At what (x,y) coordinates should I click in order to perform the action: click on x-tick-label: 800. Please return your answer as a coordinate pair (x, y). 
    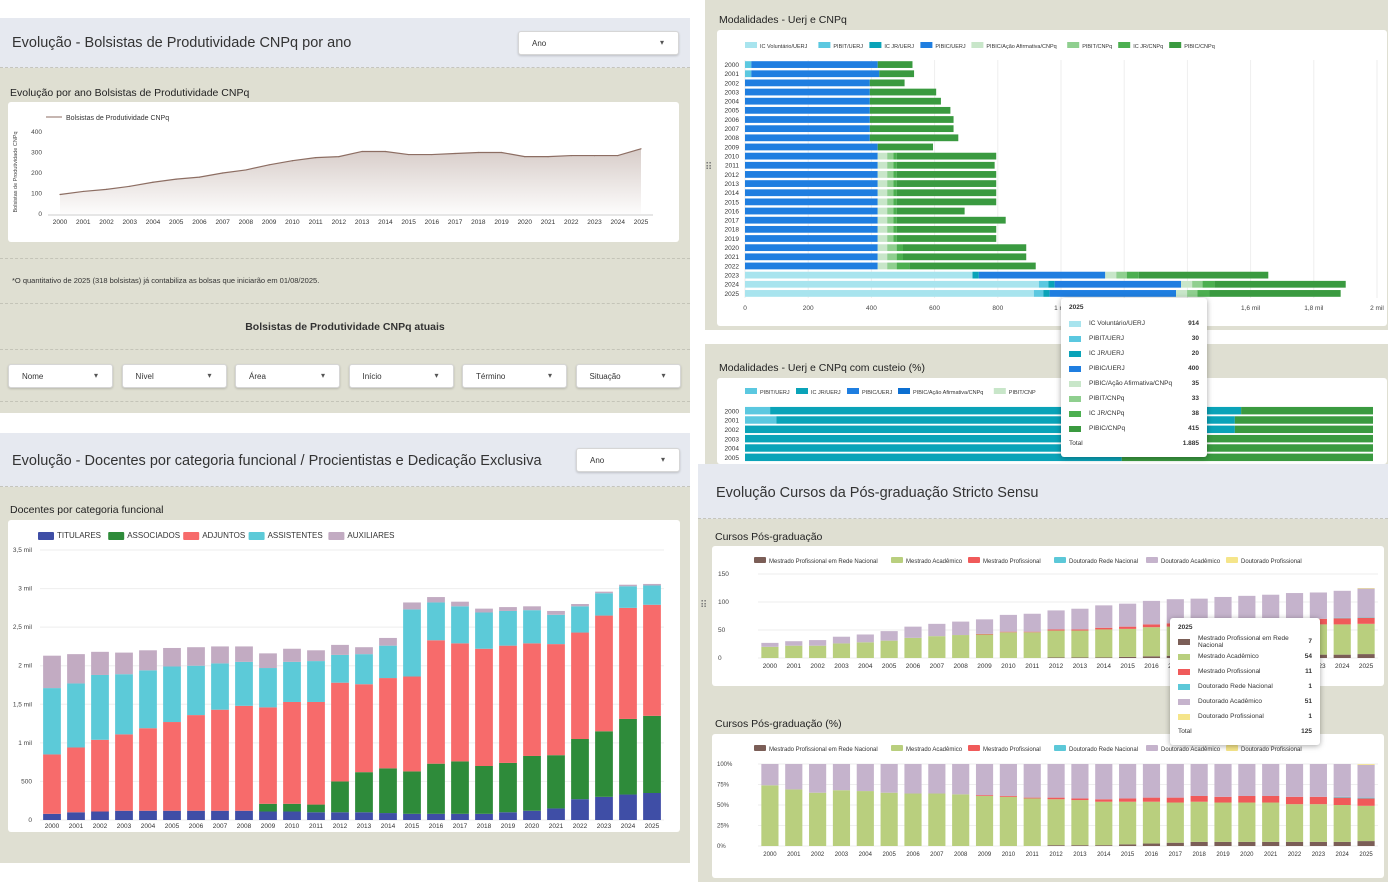
    Looking at the image, I should click on (997, 308).